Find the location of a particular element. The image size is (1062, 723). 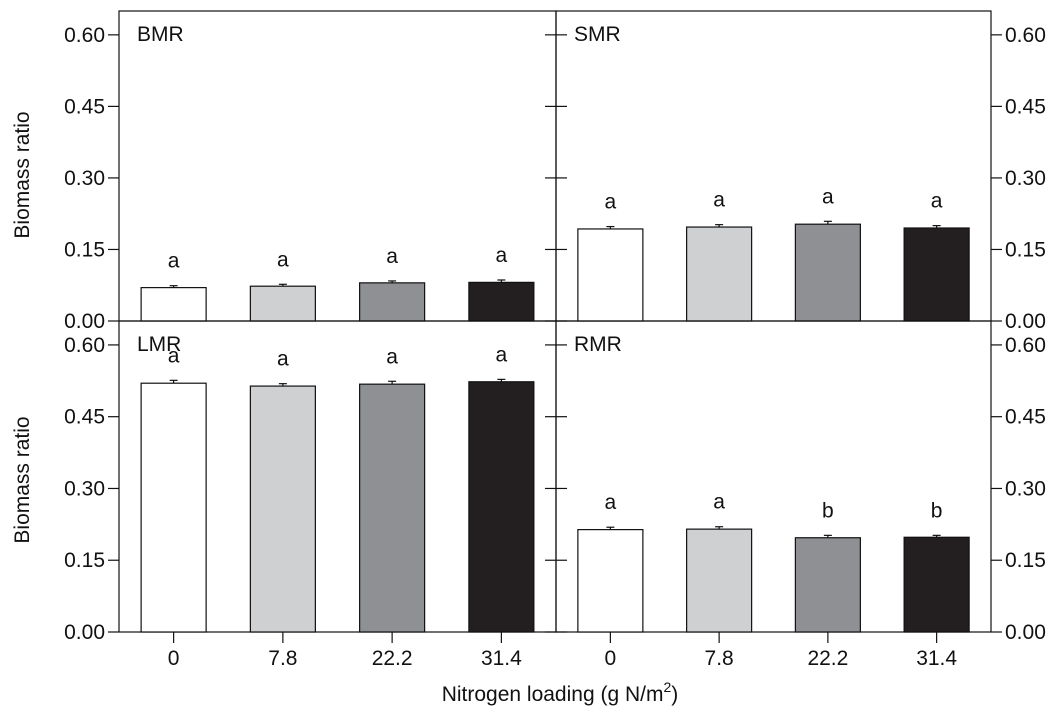

y-axis-title-top: Biomass ratio is located at coordinates (22, 174).